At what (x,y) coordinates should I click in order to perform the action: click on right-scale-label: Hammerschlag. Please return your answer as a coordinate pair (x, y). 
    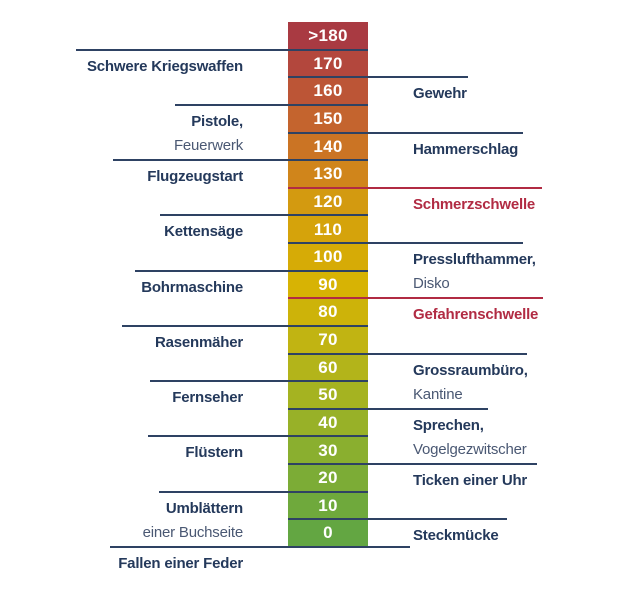
    Looking at the image, I should click on (465, 150).